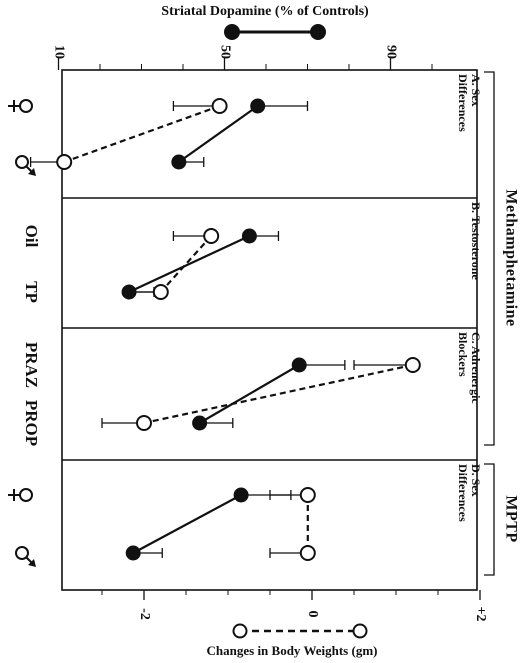  I want to click on panel-1-category-label-0: Oil, so click(31, 236).